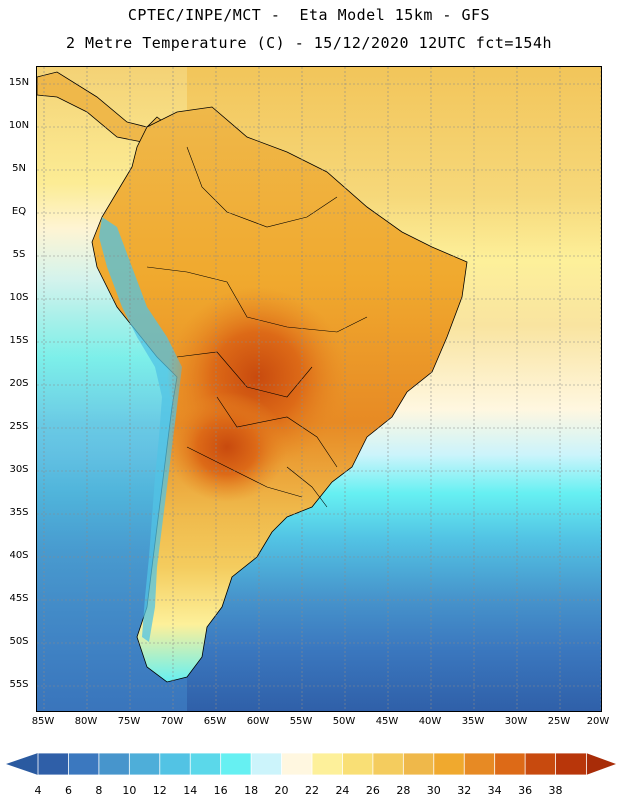 The height and width of the screenshot is (800, 618). What do you see at coordinates (556, 790) in the screenshot?
I see `colorbar-tick-label: 38` at bounding box center [556, 790].